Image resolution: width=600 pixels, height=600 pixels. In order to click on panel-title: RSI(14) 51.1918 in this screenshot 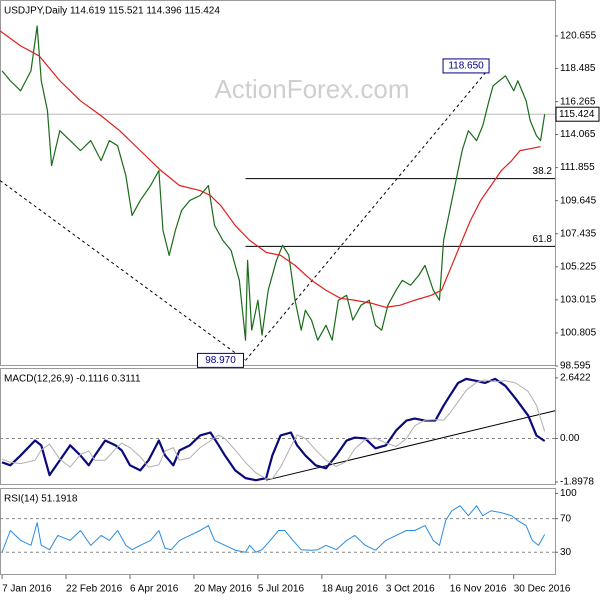, I will do `click(41, 499)`.